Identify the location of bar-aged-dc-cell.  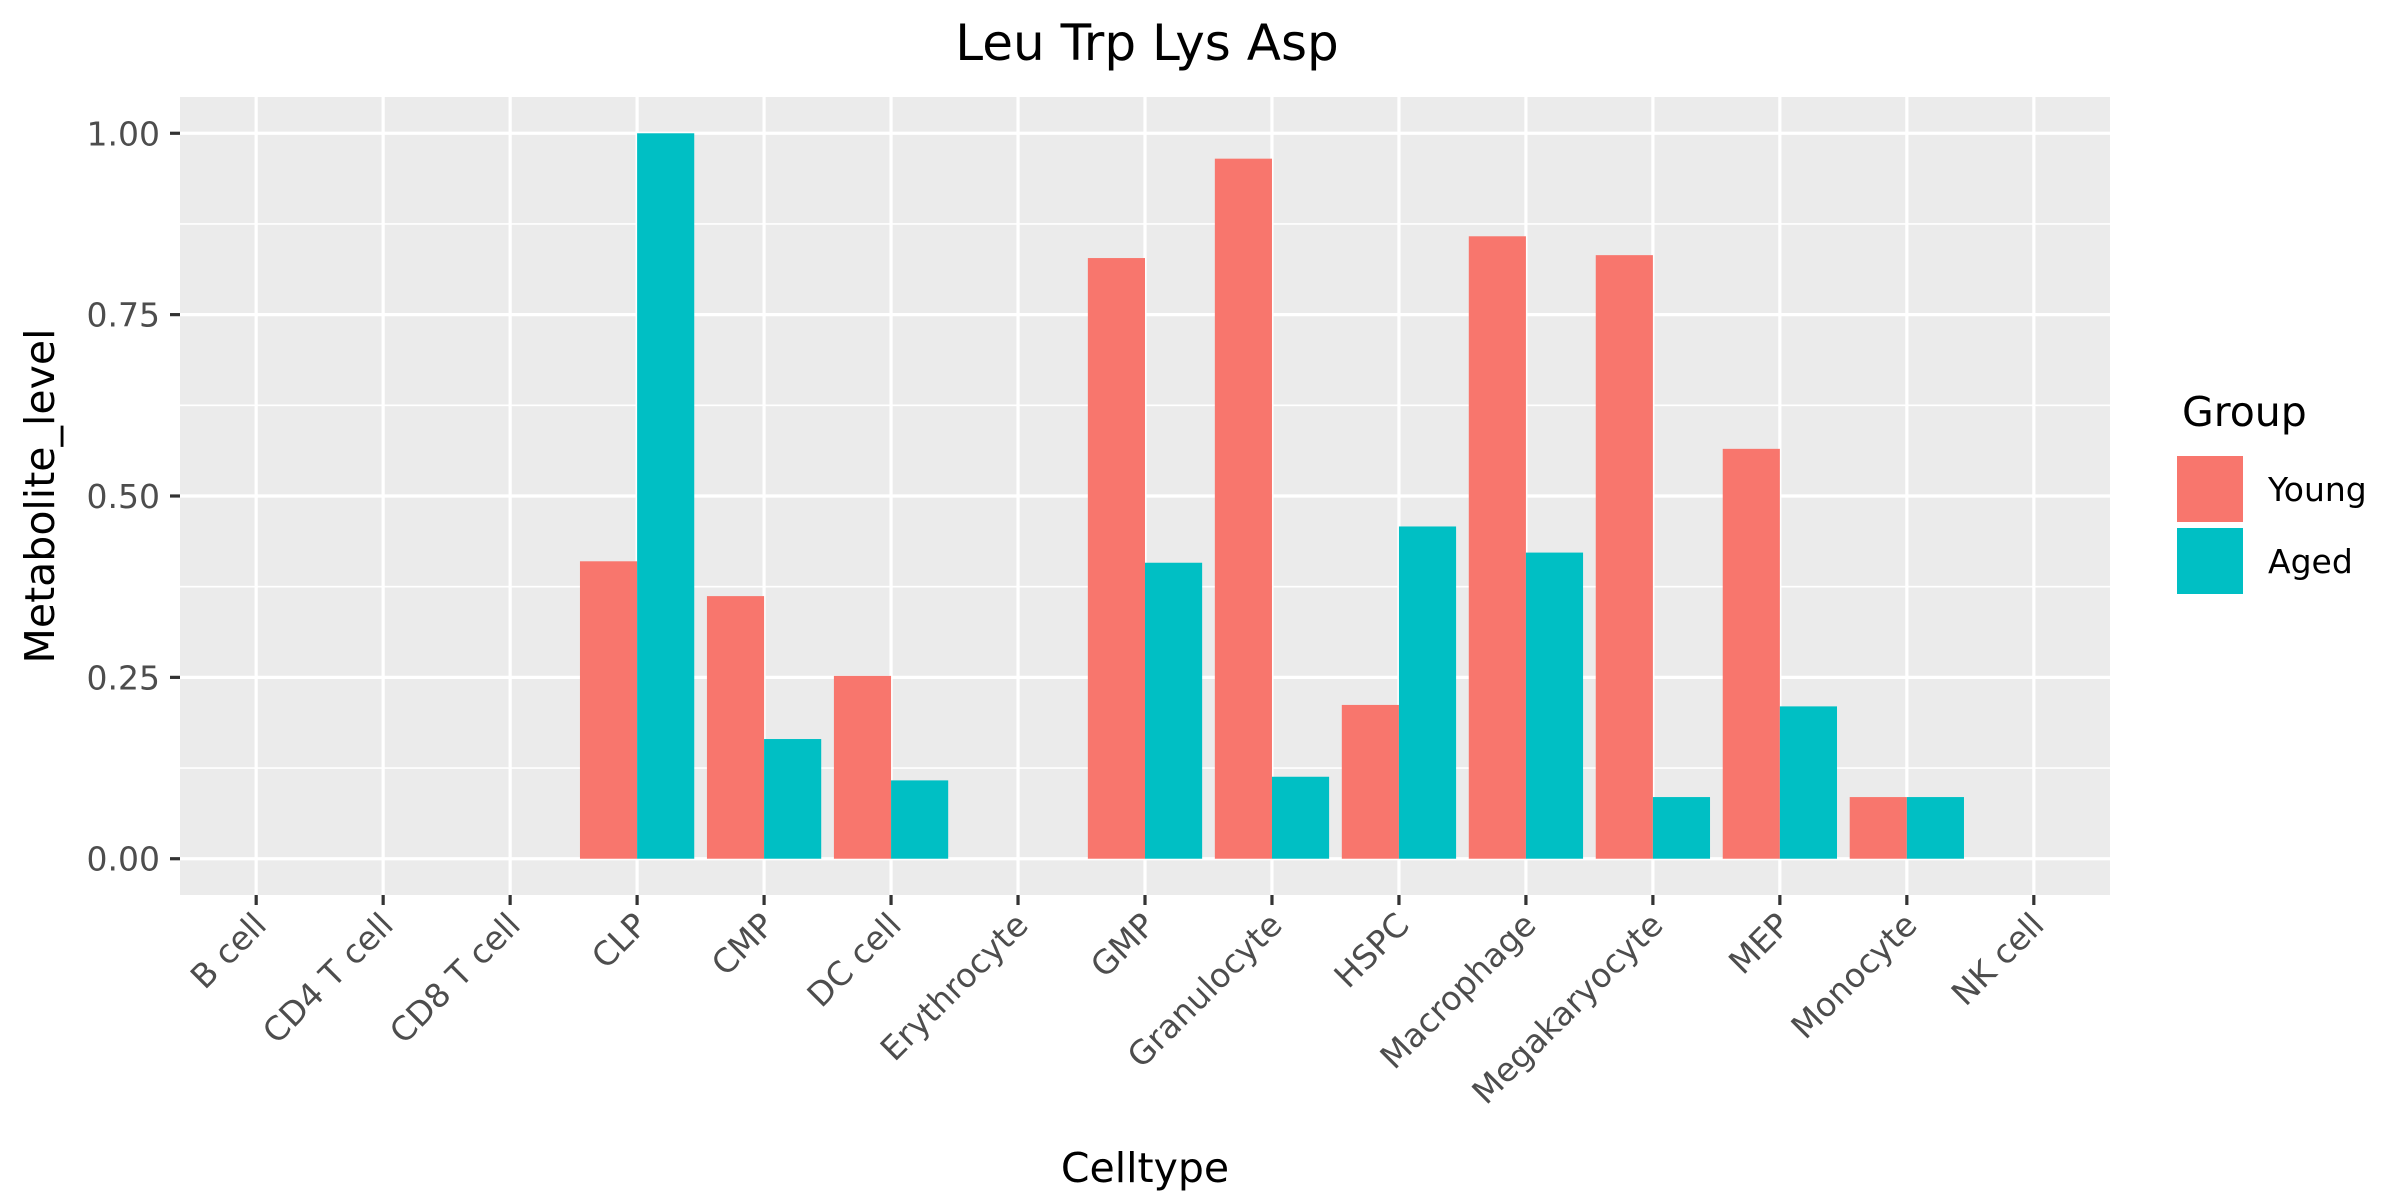
(920, 819).